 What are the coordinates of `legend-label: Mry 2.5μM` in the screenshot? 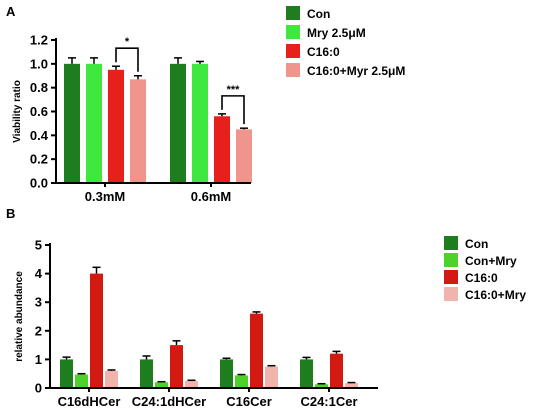 It's located at (336, 33).